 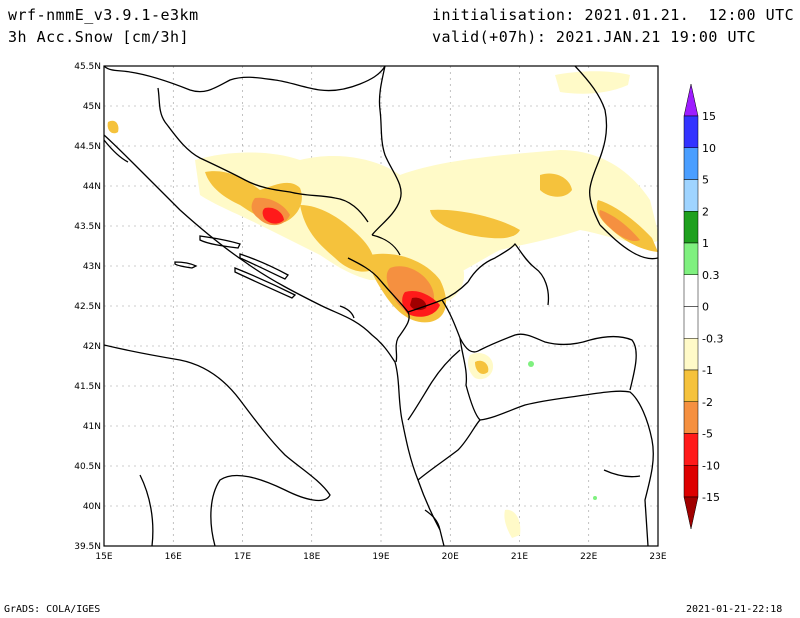 I want to click on coast-thessaloniki, so click(x=622, y=473).